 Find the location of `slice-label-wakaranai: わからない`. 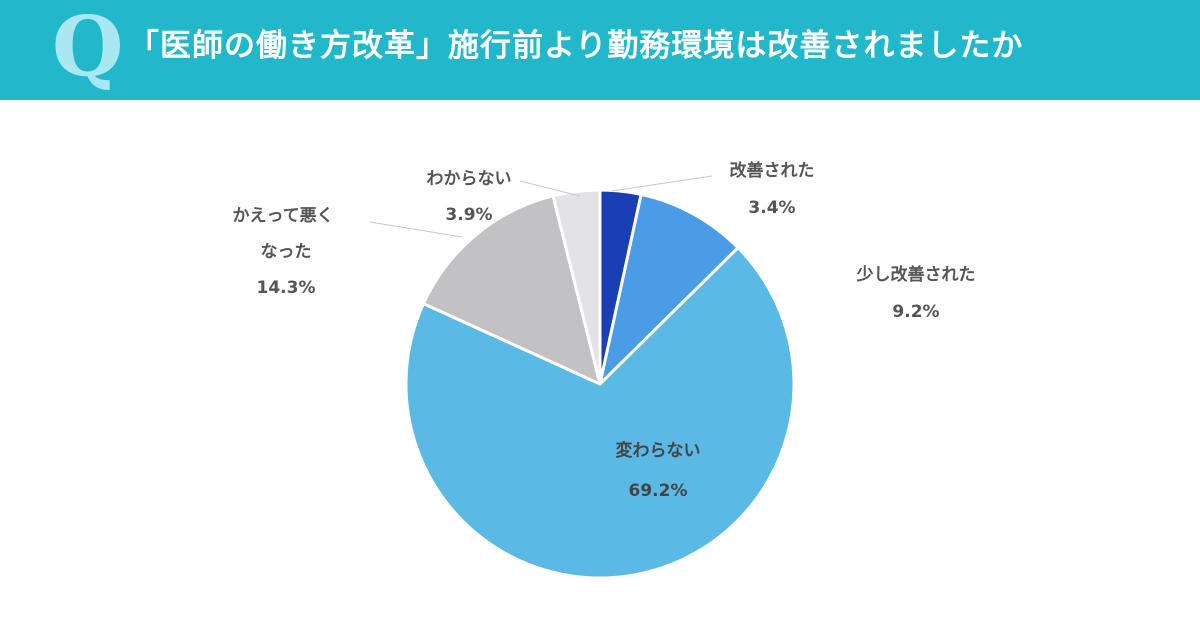

slice-label-wakaranai: わからない is located at coordinates (469, 179).